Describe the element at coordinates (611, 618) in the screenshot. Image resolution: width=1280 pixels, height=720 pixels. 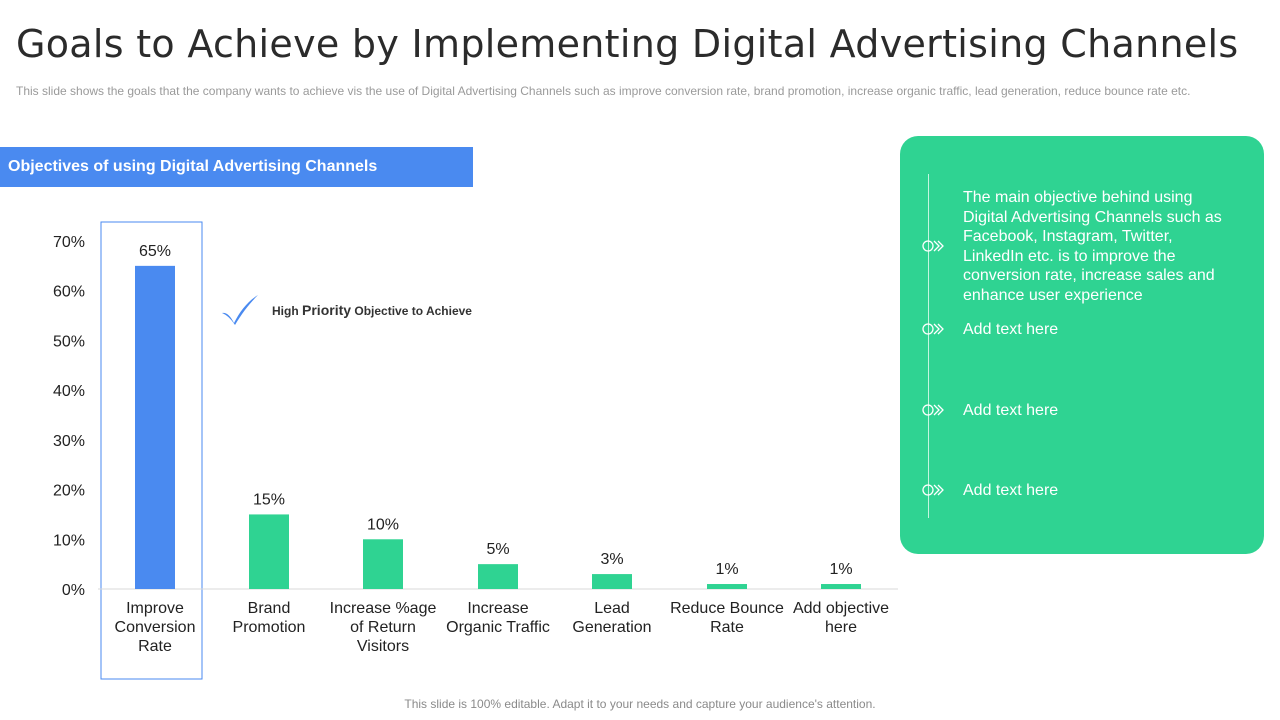
I see `category-label: Lead Generation` at that location.